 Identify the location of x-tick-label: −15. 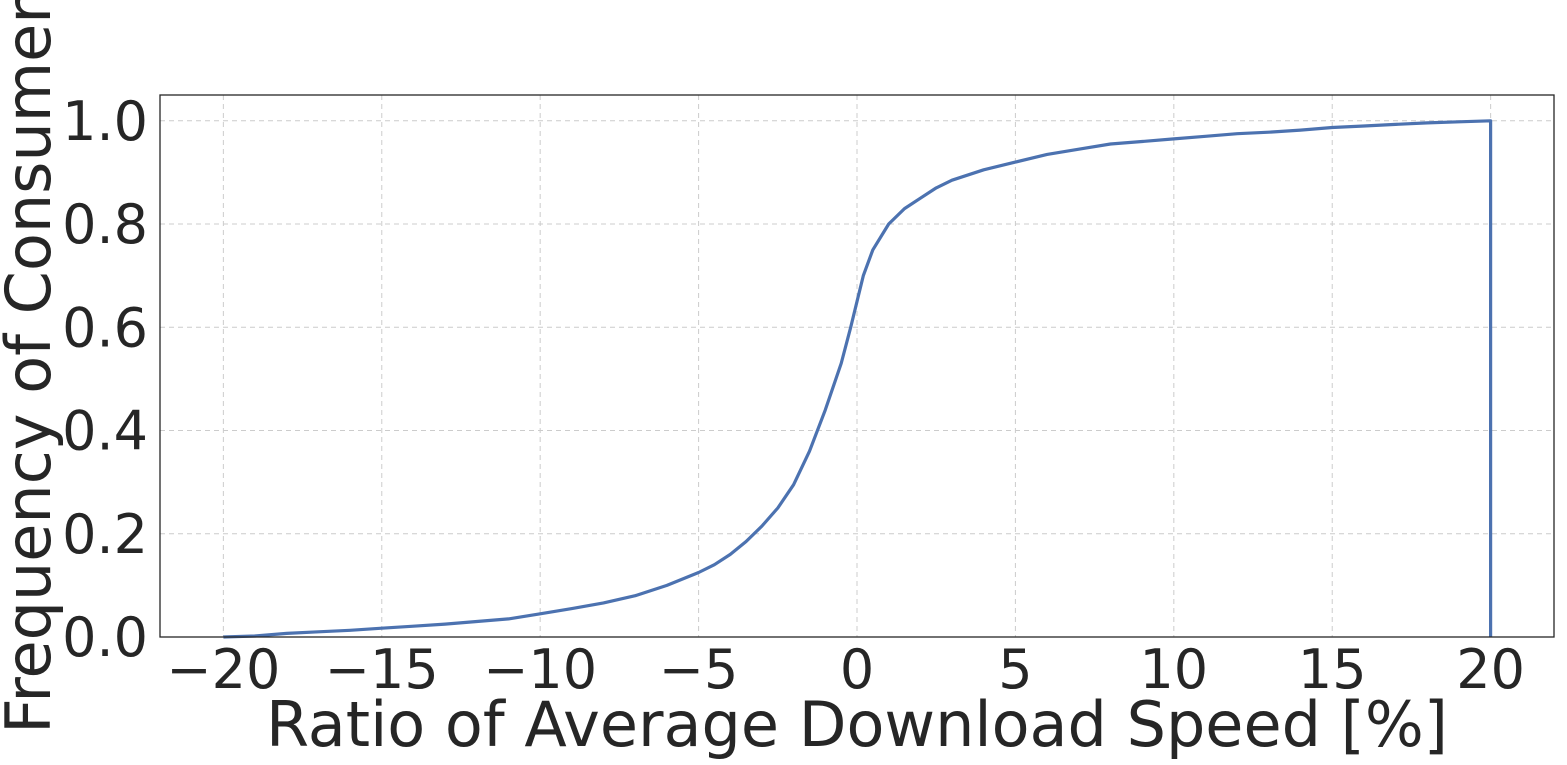
(382, 669).